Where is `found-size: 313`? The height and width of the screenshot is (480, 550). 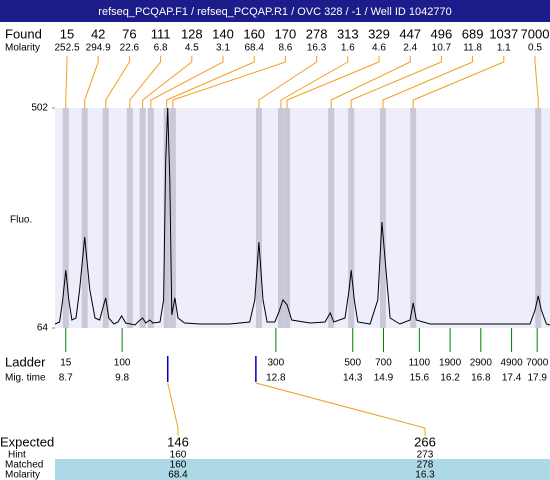
found-size: 313 is located at coordinates (348, 33).